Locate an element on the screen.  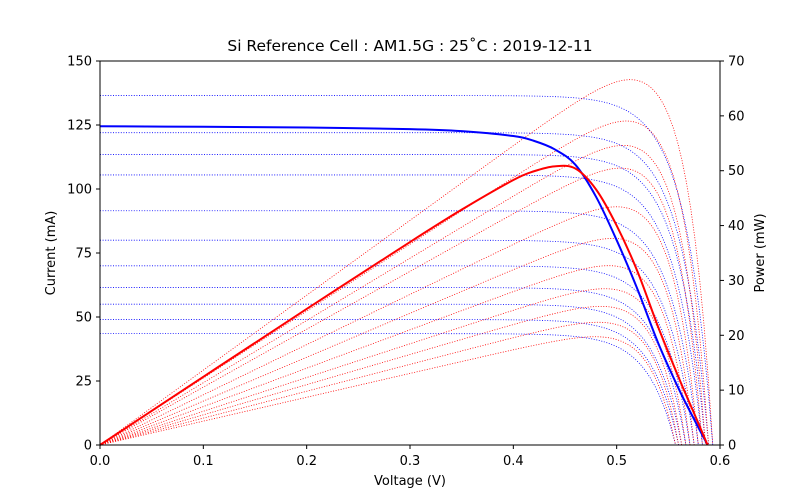
y-right-tick-label: 0 is located at coordinates (732, 446).